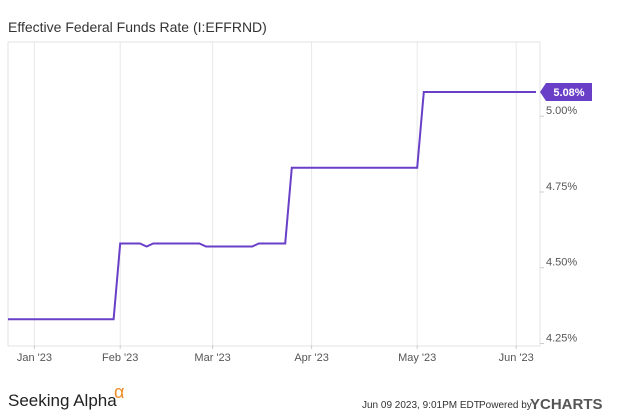 The height and width of the screenshot is (417, 635). Describe the element at coordinates (561, 338) in the screenshot. I see `y-tick-label: 4.25%` at that location.